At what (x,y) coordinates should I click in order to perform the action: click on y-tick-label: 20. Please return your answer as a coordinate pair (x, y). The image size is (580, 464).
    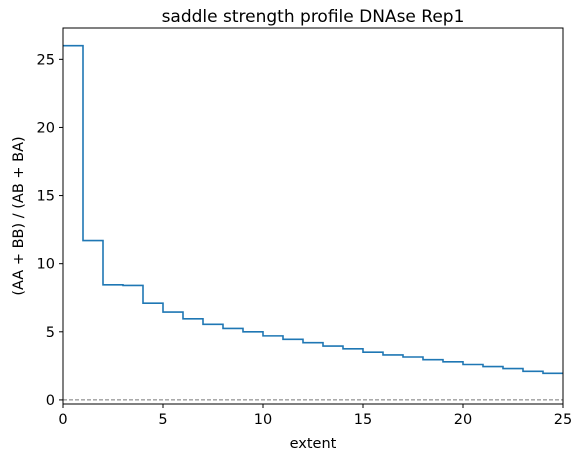
    Looking at the image, I should click on (46, 128).